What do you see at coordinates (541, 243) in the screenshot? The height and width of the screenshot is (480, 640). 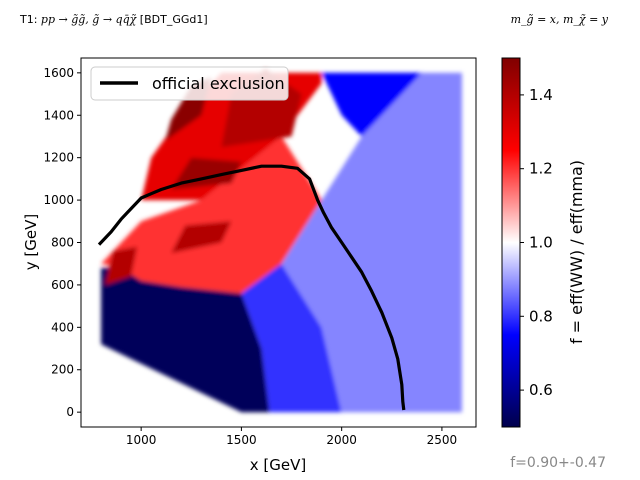 I see `colorbar-tick-label-1: 1.0` at bounding box center [541, 243].